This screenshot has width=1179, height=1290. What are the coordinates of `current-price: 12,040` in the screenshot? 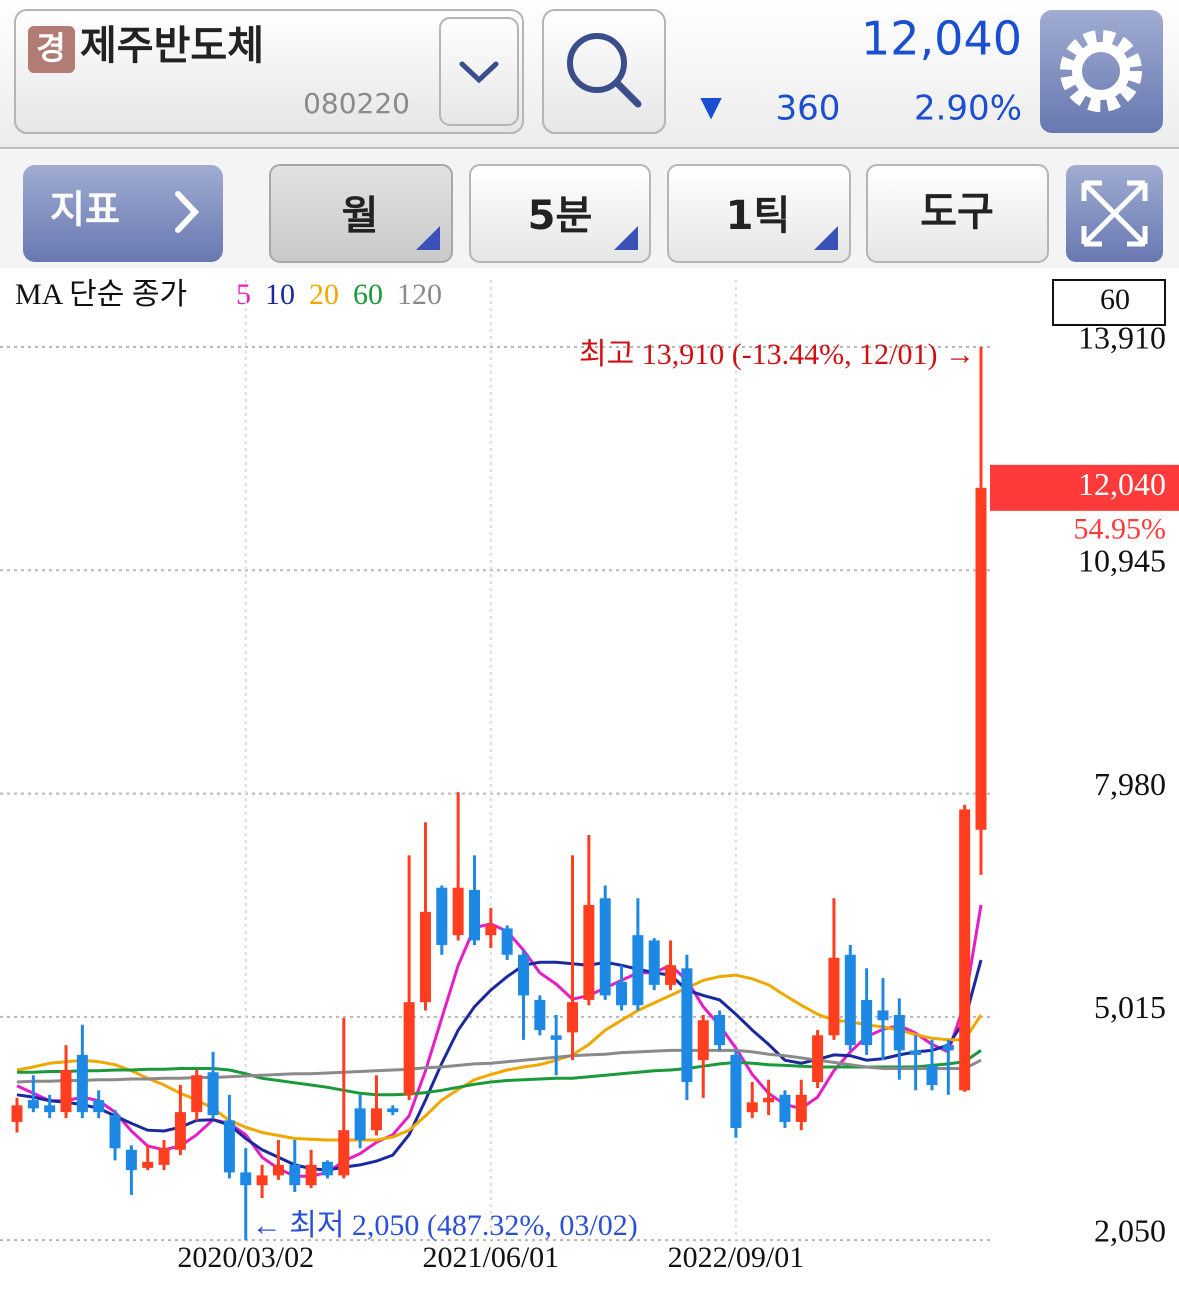 It's located at (941, 39).